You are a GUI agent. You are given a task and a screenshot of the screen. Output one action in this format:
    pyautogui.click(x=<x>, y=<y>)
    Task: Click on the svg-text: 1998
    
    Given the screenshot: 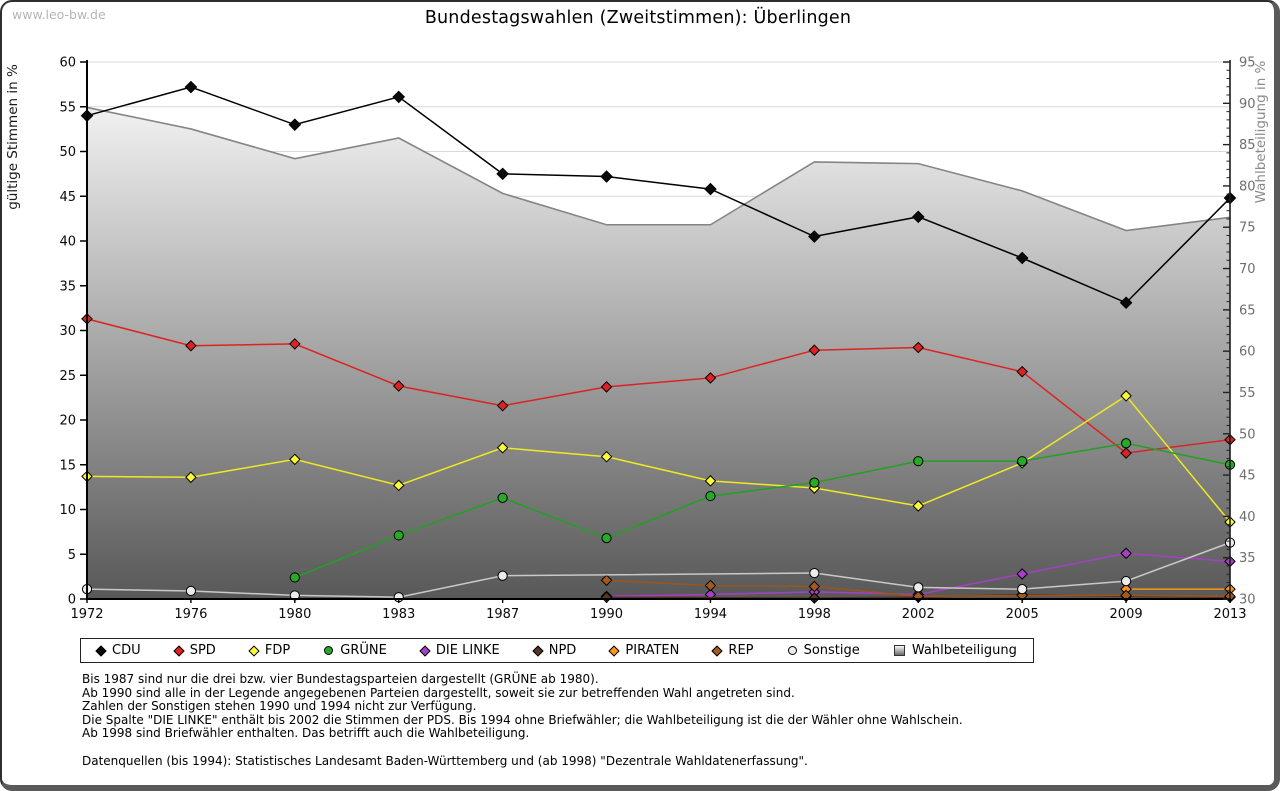 What is the action you would take?
    pyautogui.click(x=814, y=614)
    